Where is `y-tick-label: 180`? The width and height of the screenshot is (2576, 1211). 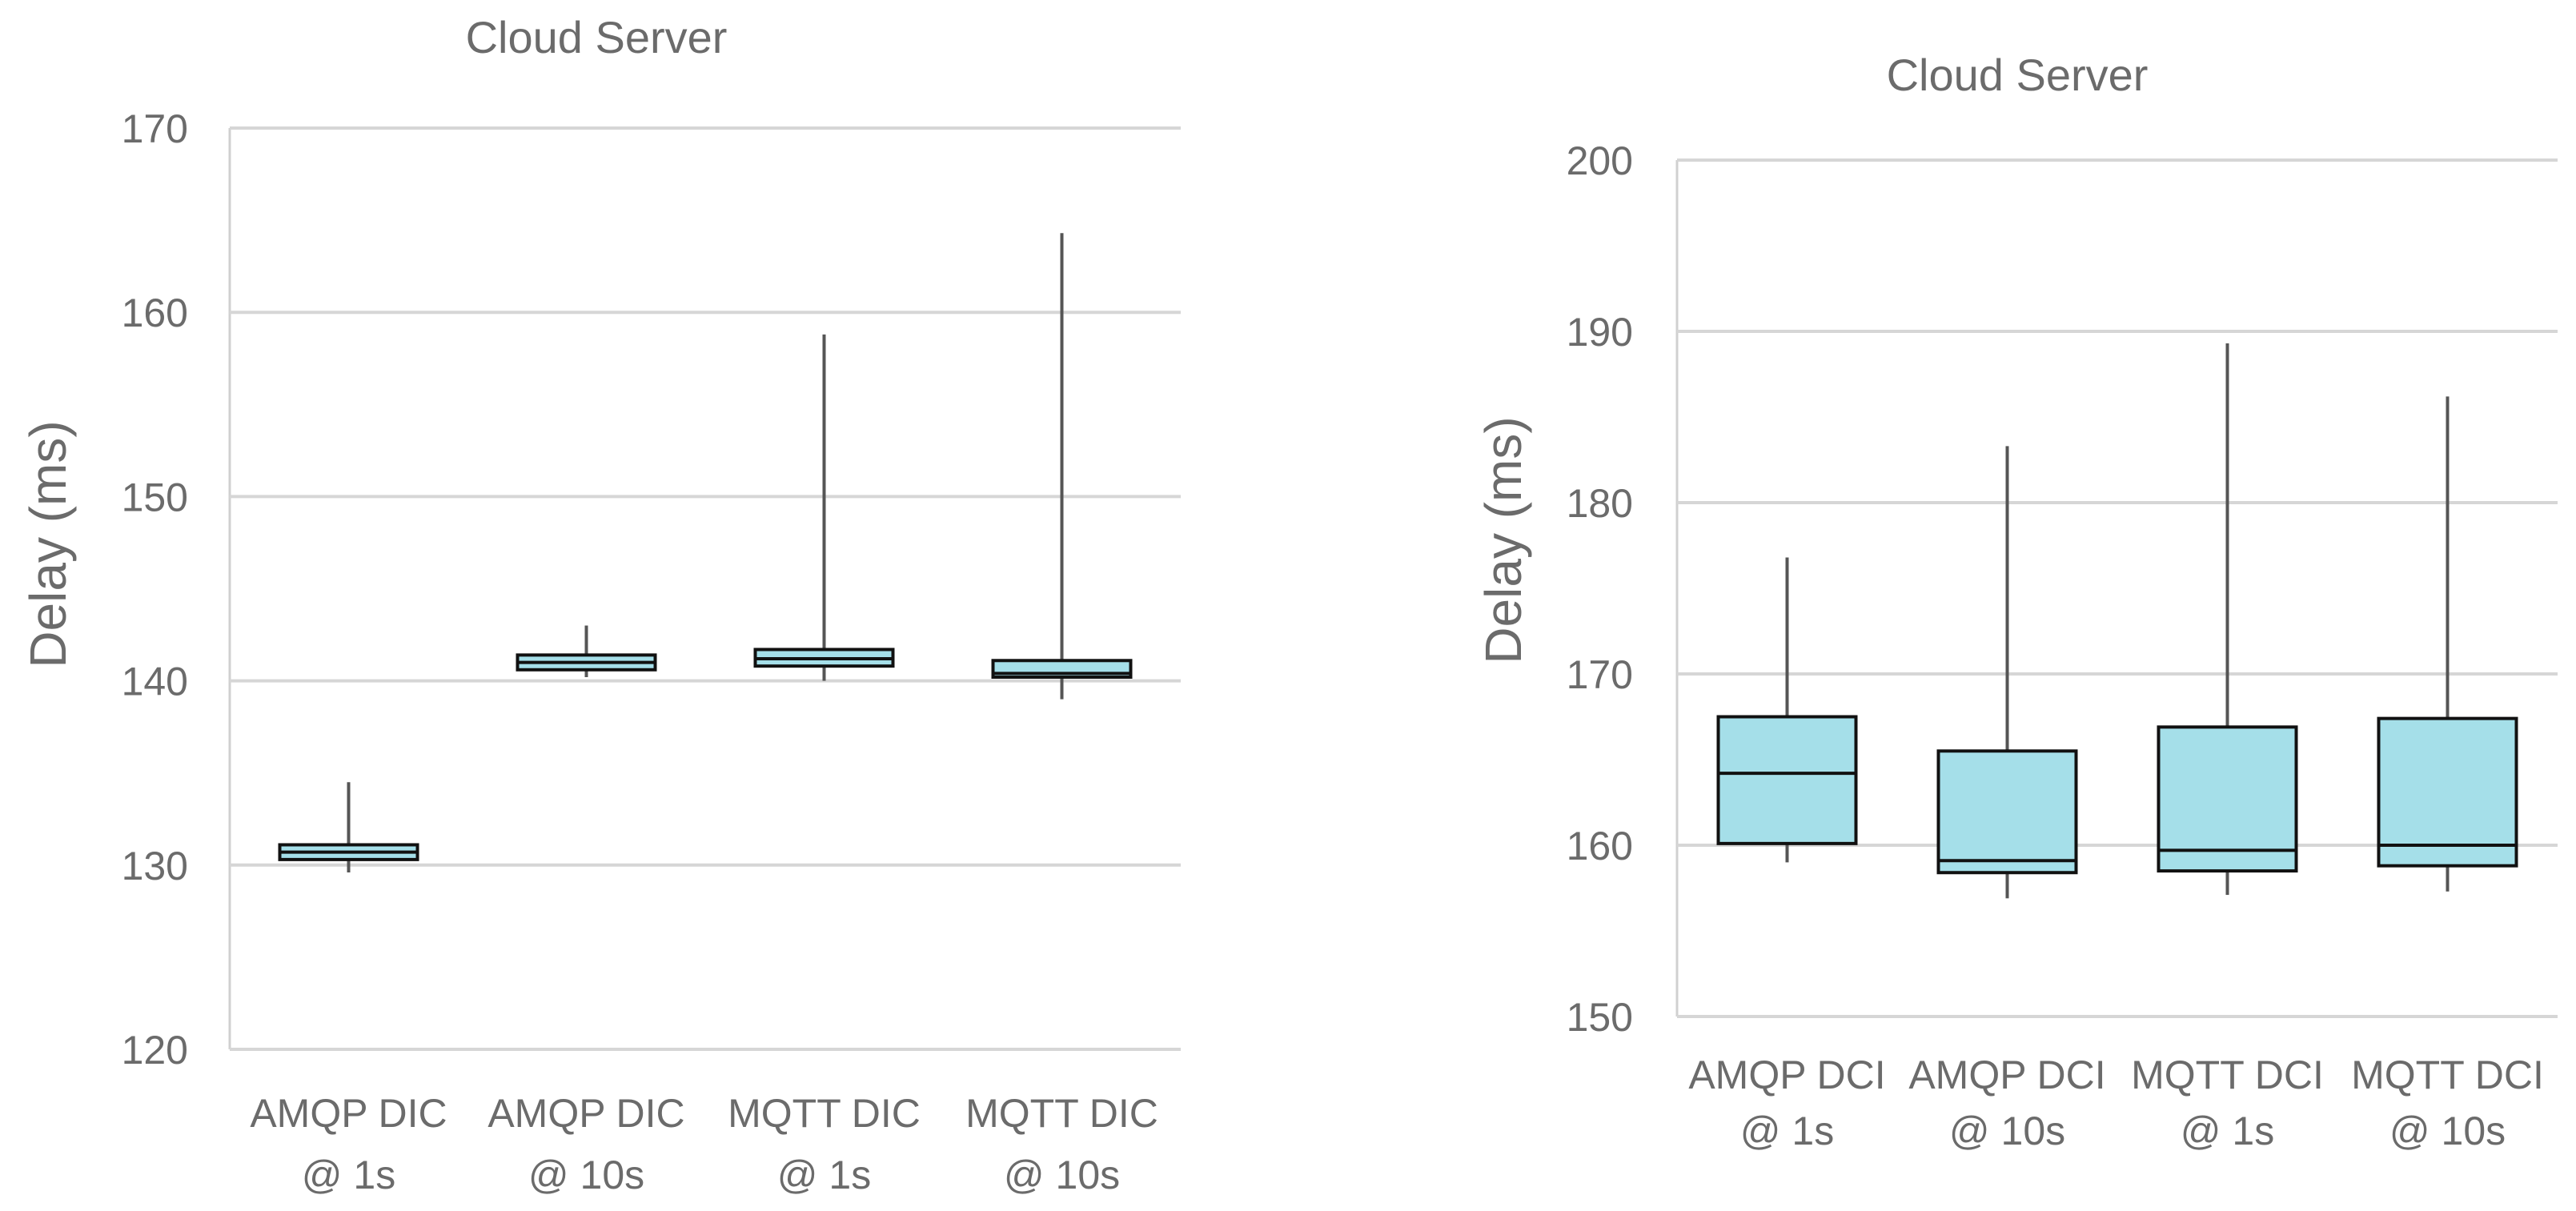 y-tick-label: 180 is located at coordinates (1600, 504).